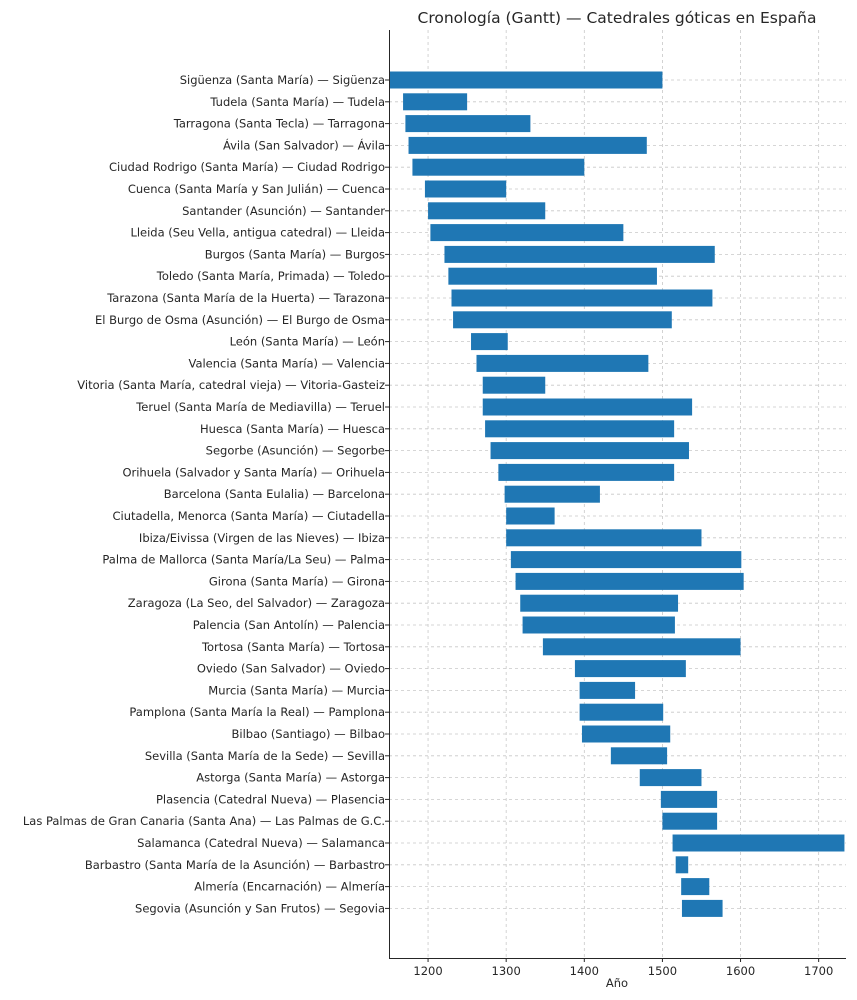 The width and height of the screenshot is (857, 1000). Describe the element at coordinates (270, 276) in the screenshot. I see `category-label: Toledo (Santa María, Primada) — Toledo` at that location.